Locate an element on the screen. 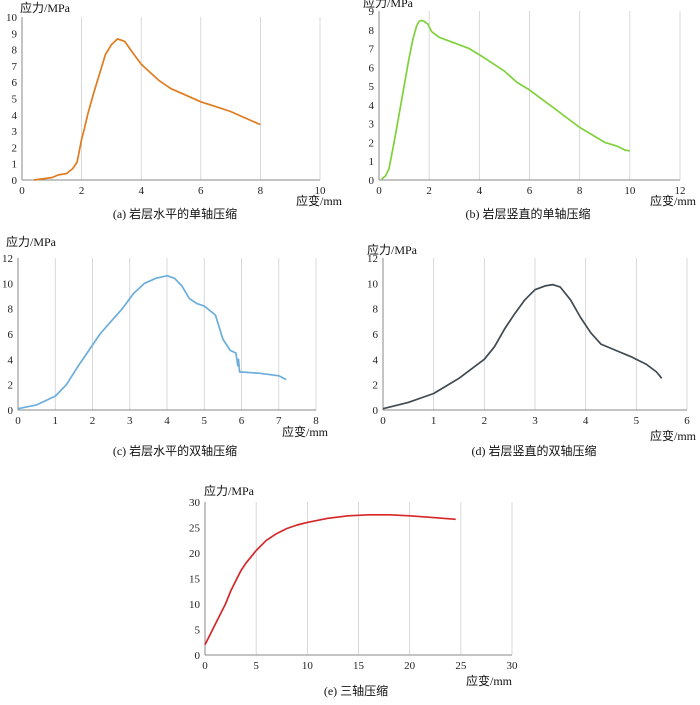  panel-caption: (d) 岩层竖直的双轴压缩 is located at coordinates (534, 450).